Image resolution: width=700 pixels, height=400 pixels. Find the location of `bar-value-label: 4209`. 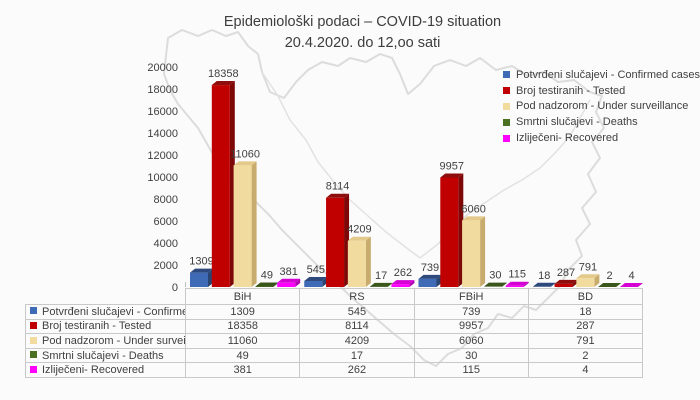

bar-value-label: 4209 is located at coordinates (359, 230).